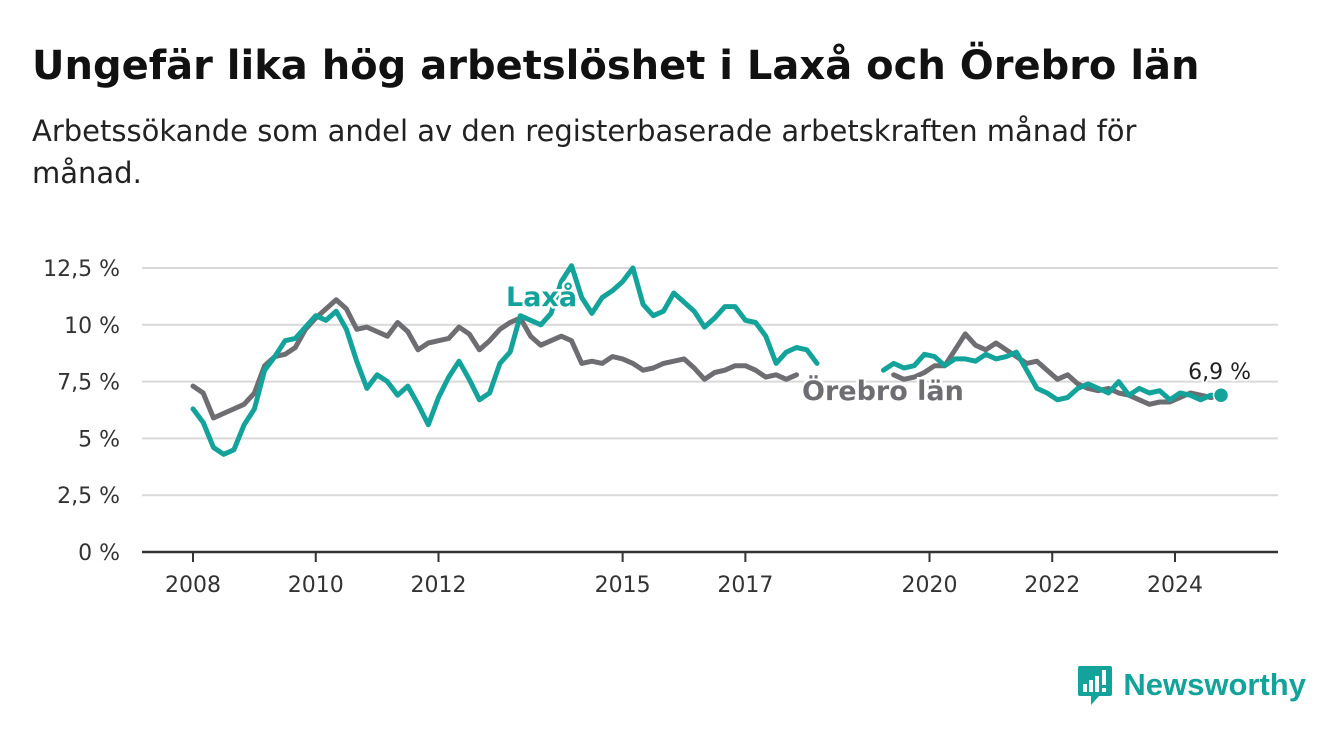 Image resolution: width=1340 pixels, height=734 pixels. Describe the element at coordinates (879, 344) in the screenshot. I see `series-labels: Laxå Örebro län 6,9 %` at that location.